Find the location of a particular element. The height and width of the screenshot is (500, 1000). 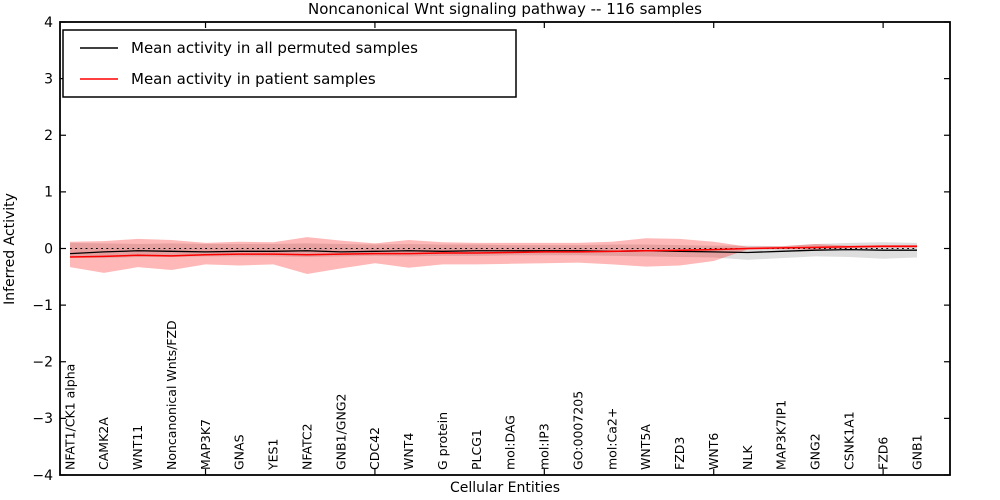

category-label: mol:DAG is located at coordinates (510, 442).